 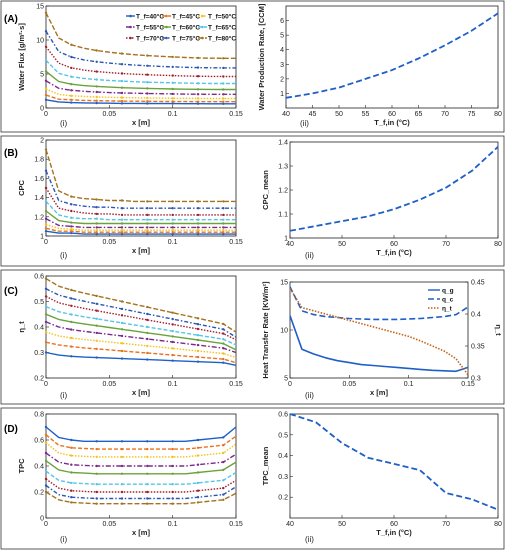 I want to click on thermal-efficiency-chart: 0 0.05 0.1 0.15 0.2 0.3 0.4 0.5 0.6 x [m] η_t, so click(x=130, y=336).